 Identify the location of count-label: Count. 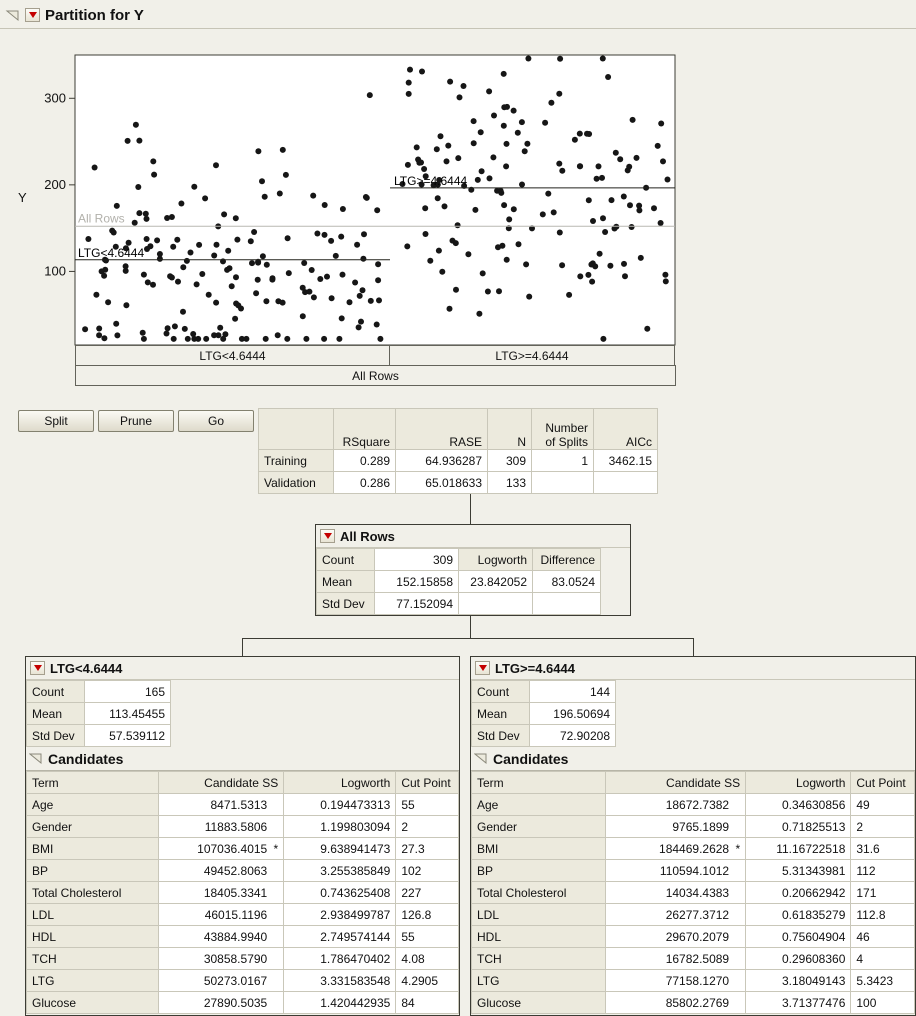
(345, 559).